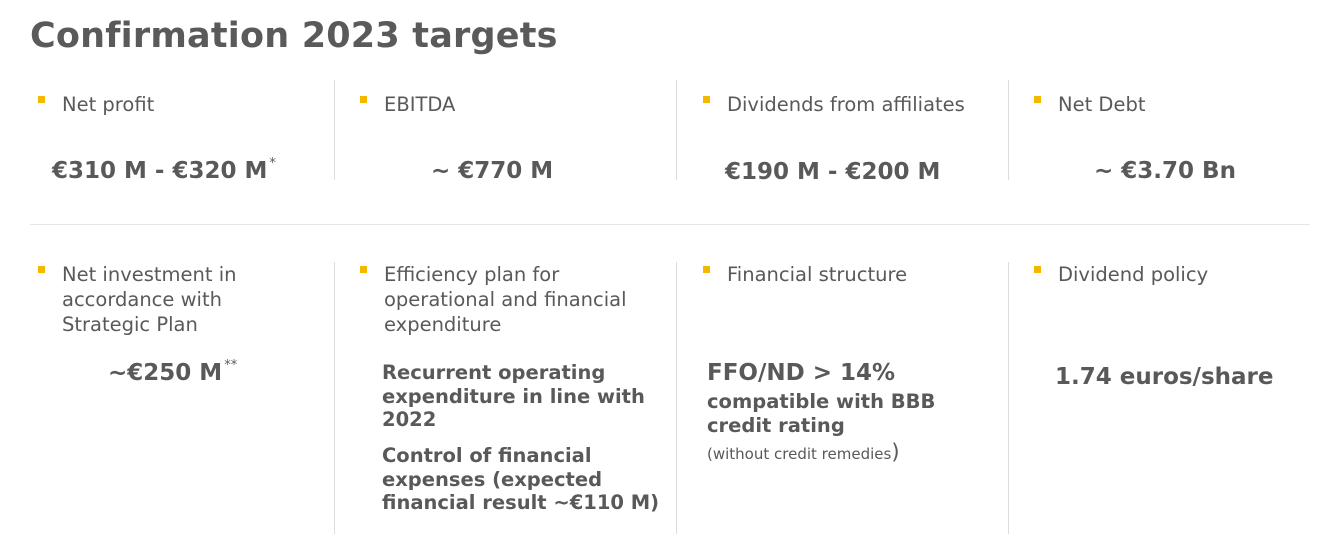 This screenshot has height=554, width=1343. I want to click on target-value: ~ €770 M, so click(492, 171).